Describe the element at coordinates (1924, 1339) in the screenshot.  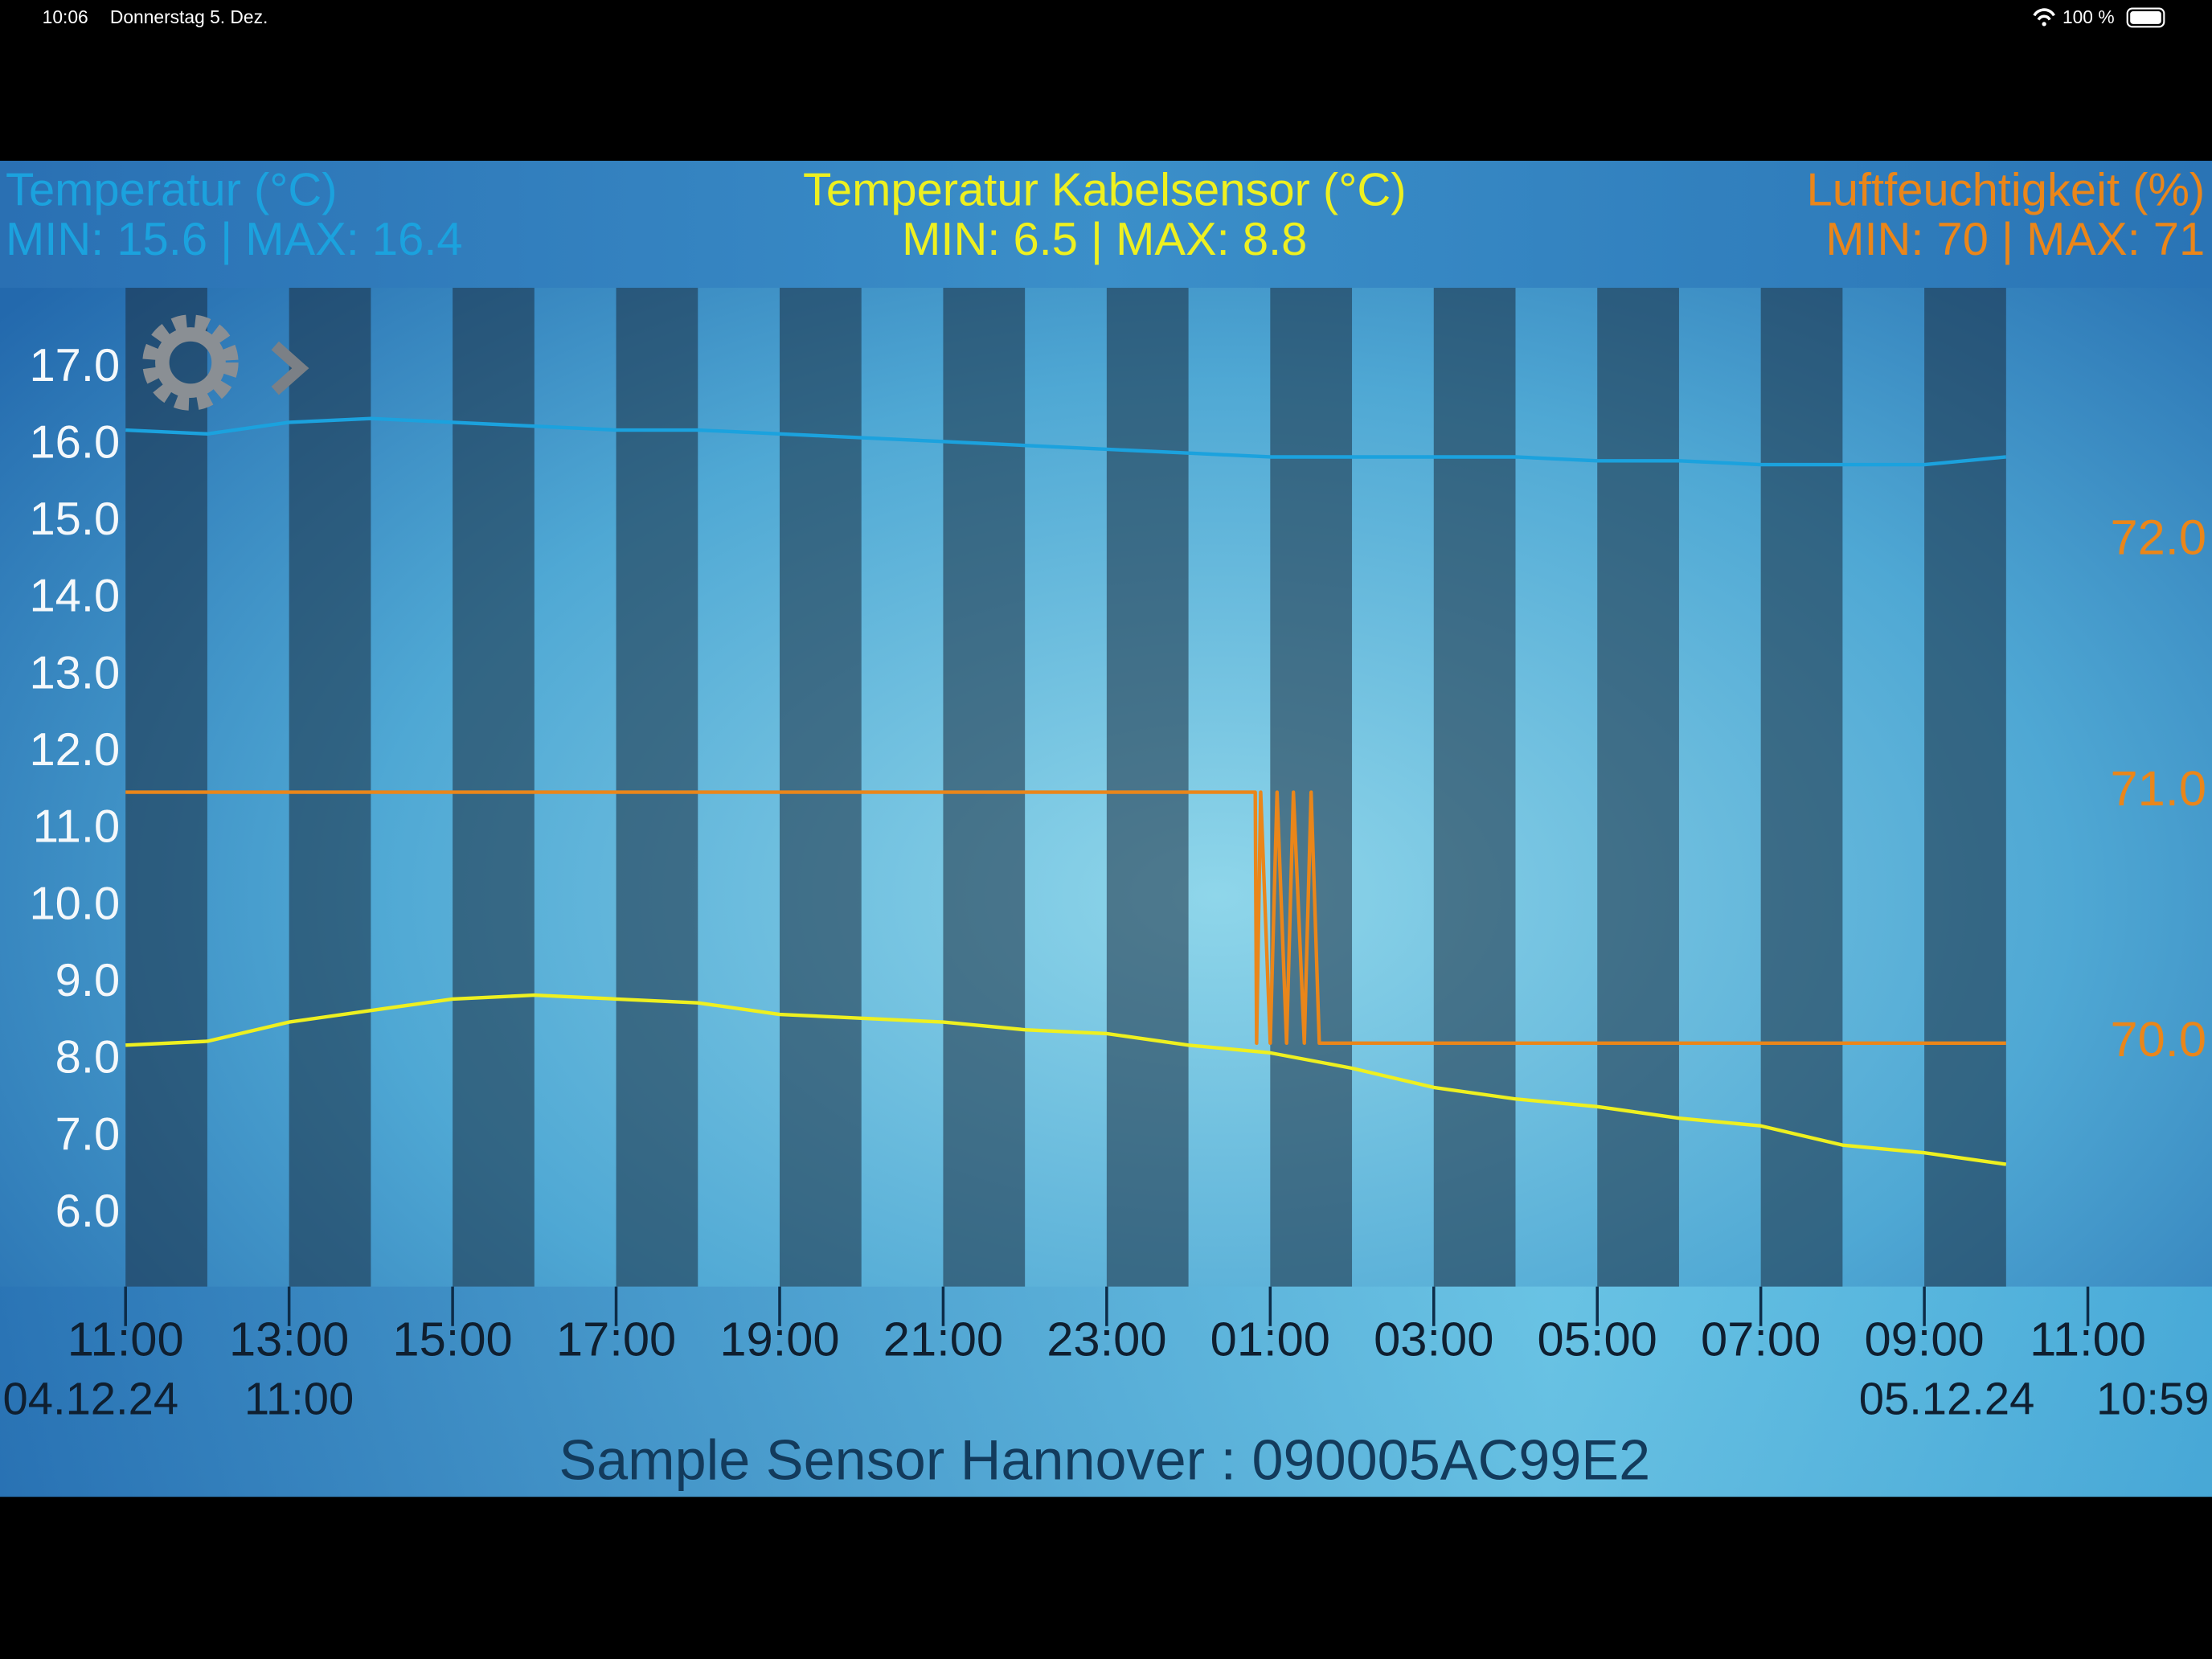
I see `x-tick-label: 09:00` at that location.